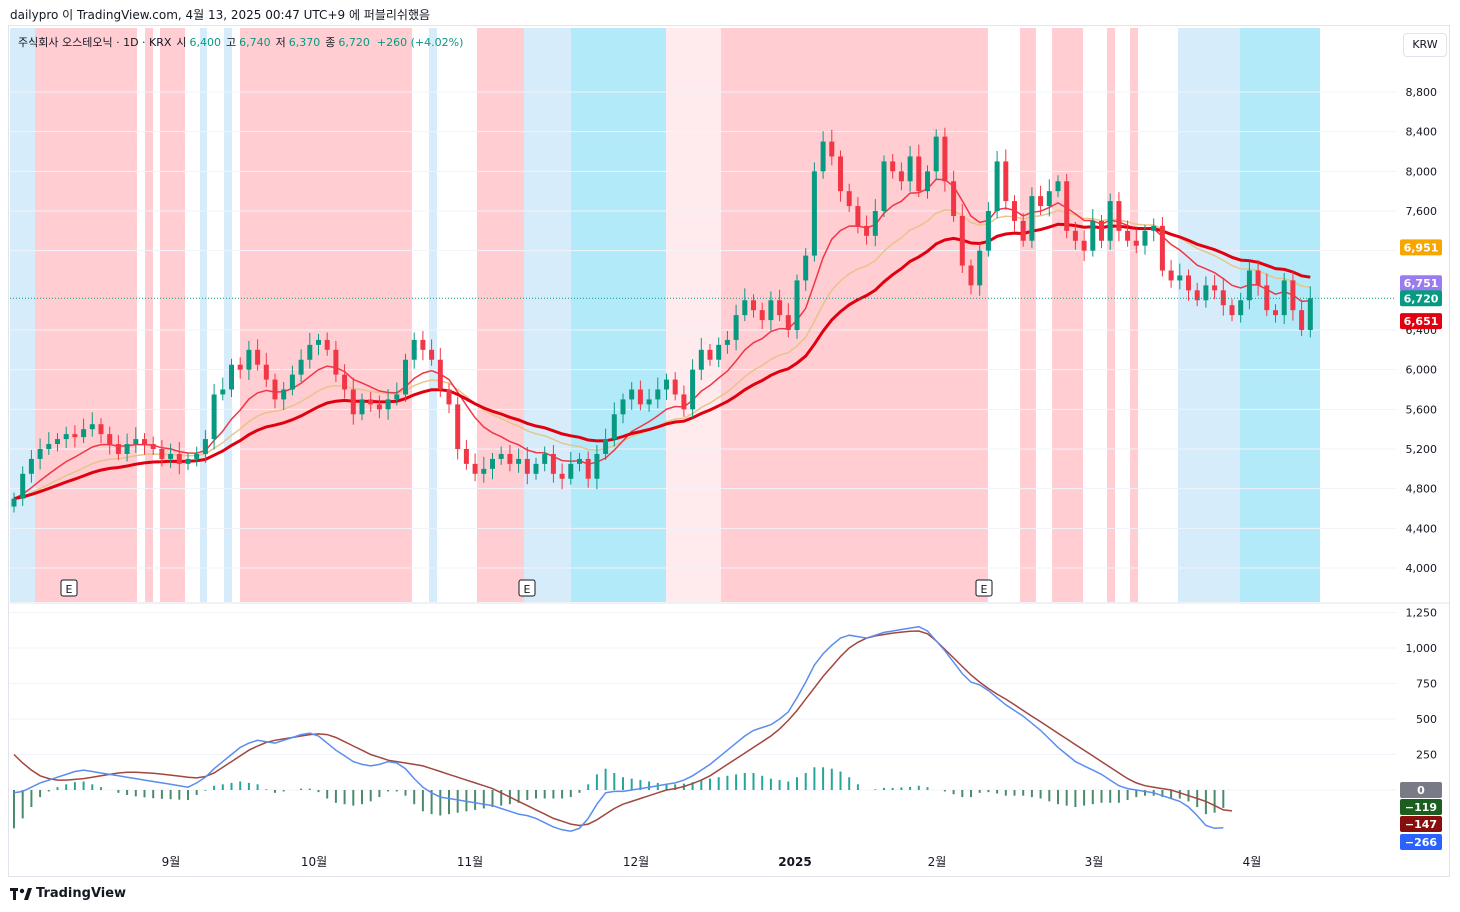 The height and width of the screenshot is (912, 1460). I want to click on price-label-box, so click(1421, 321).